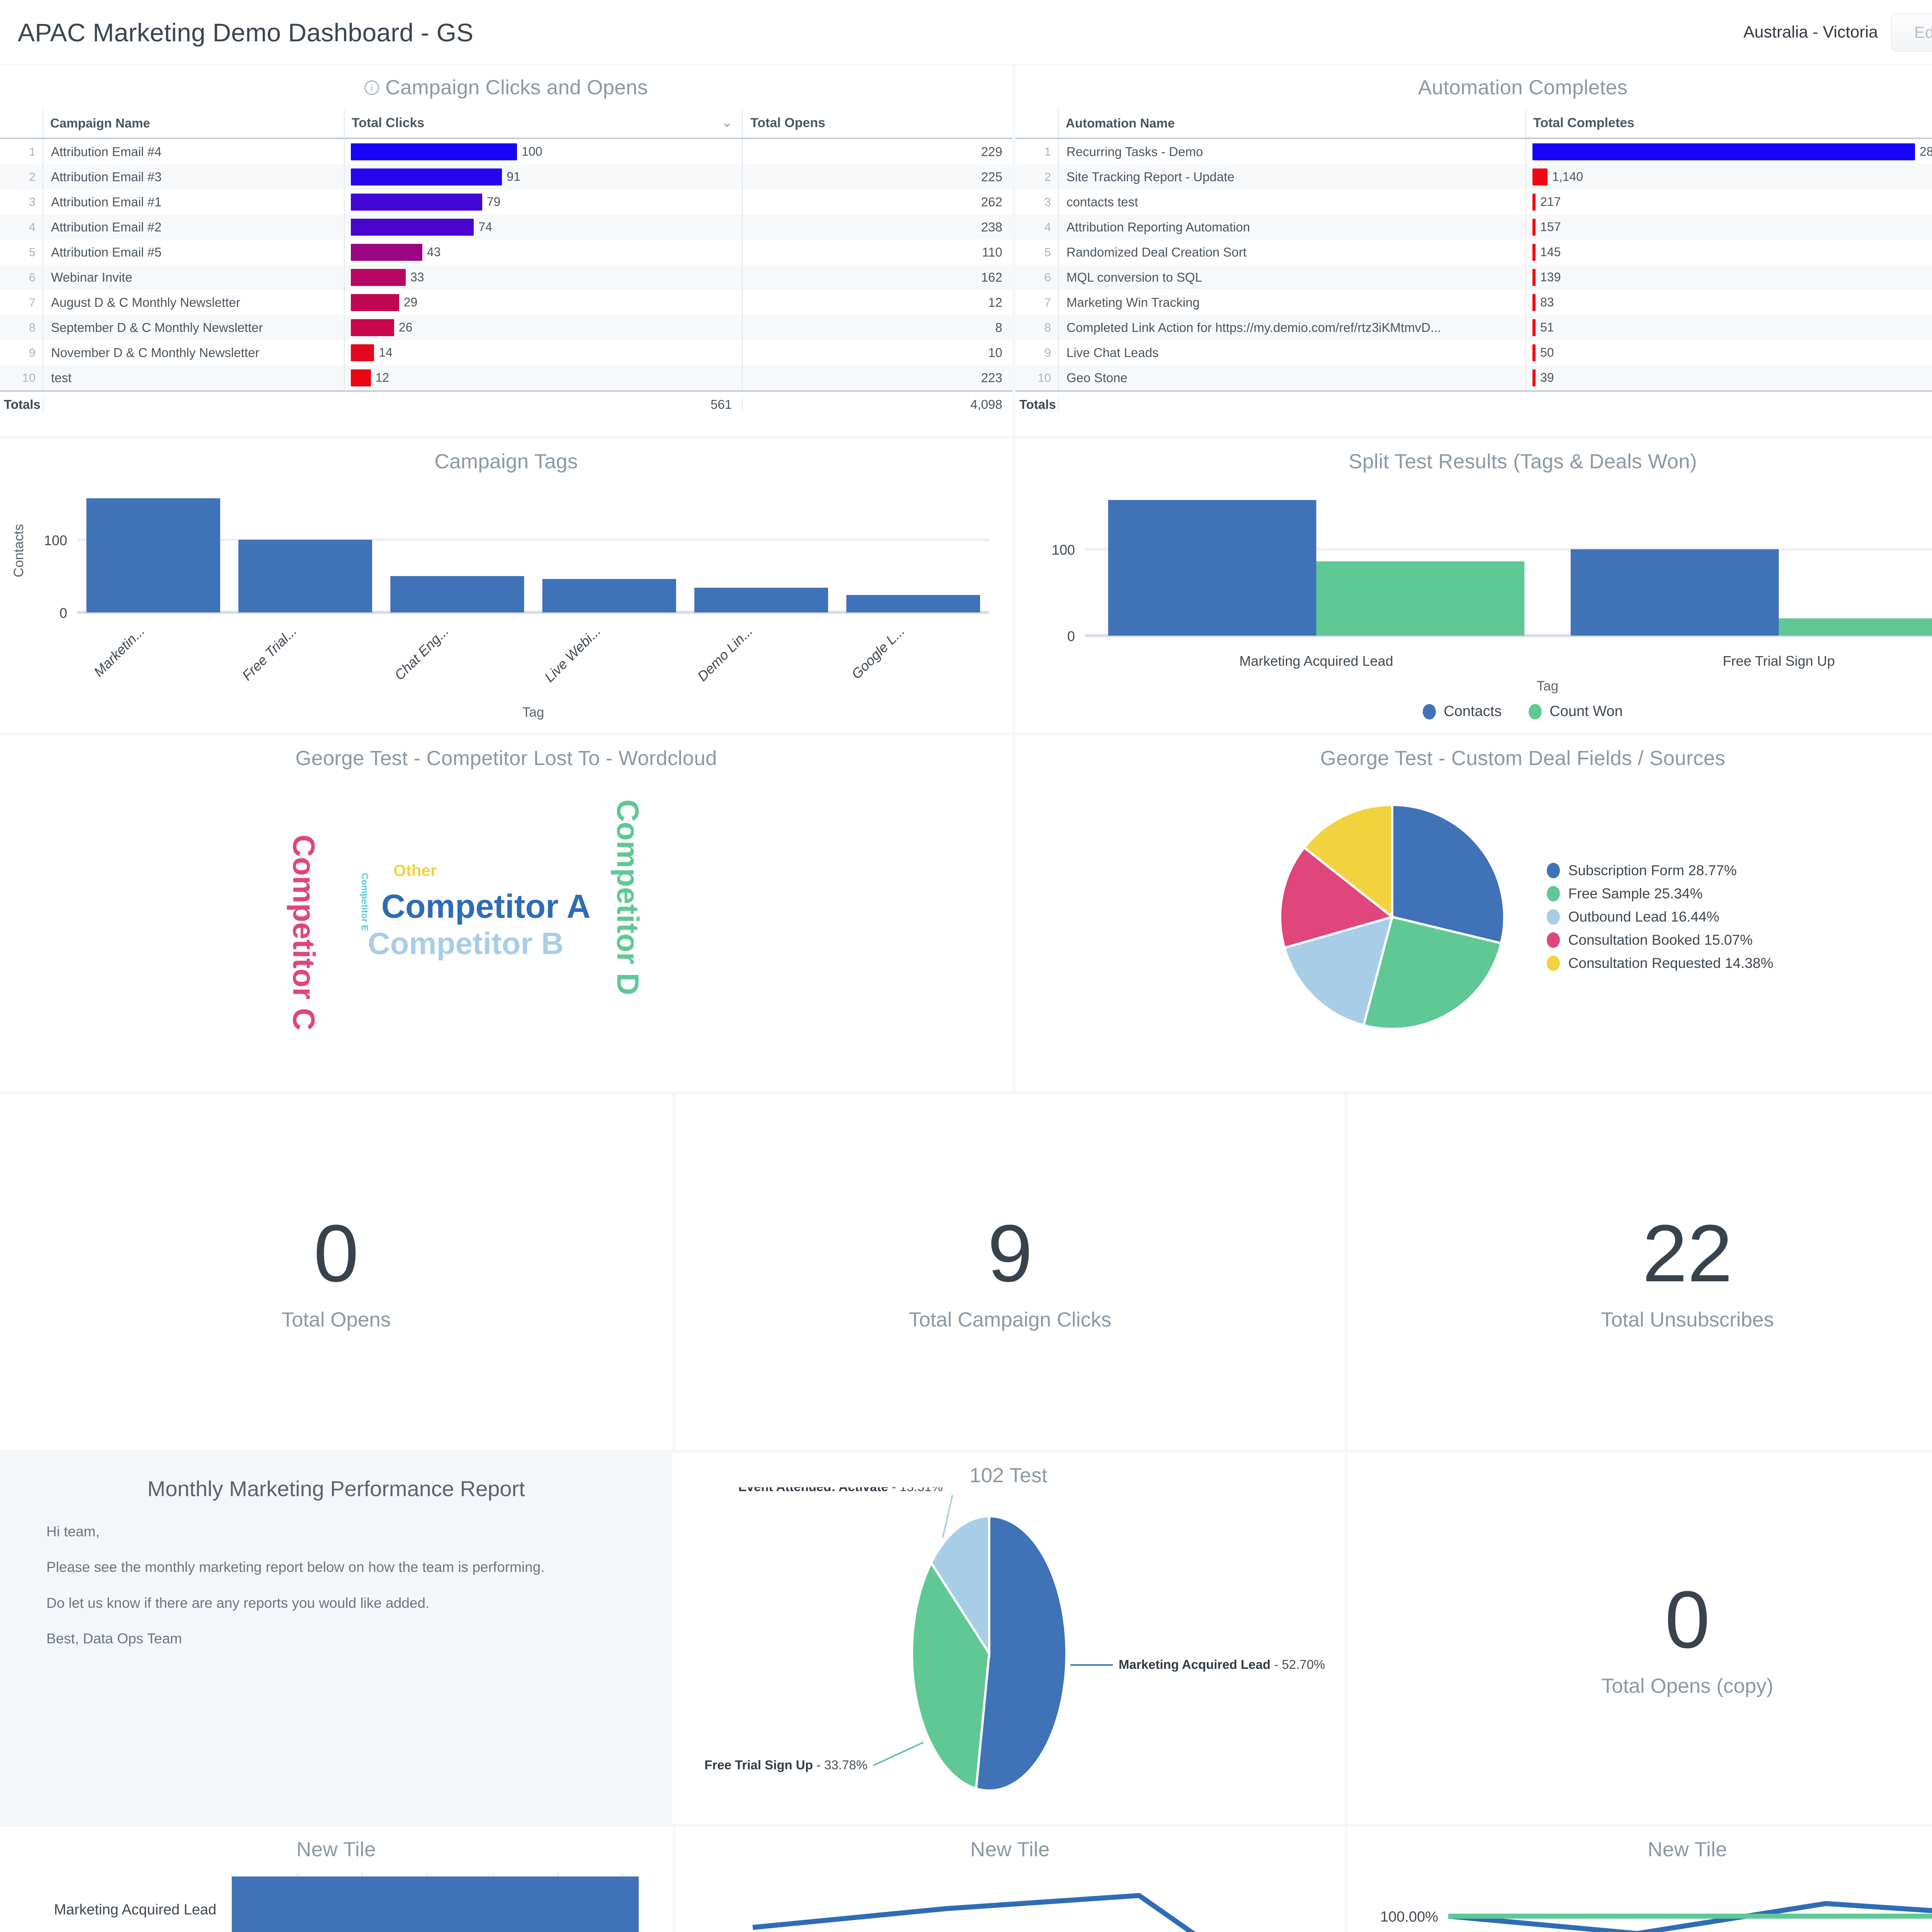 The height and width of the screenshot is (1932, 1932). Describe the element at coordinates (1729, 124) in the screenshot. I see `header-total-completes: Total Completes ⌄` at that location.